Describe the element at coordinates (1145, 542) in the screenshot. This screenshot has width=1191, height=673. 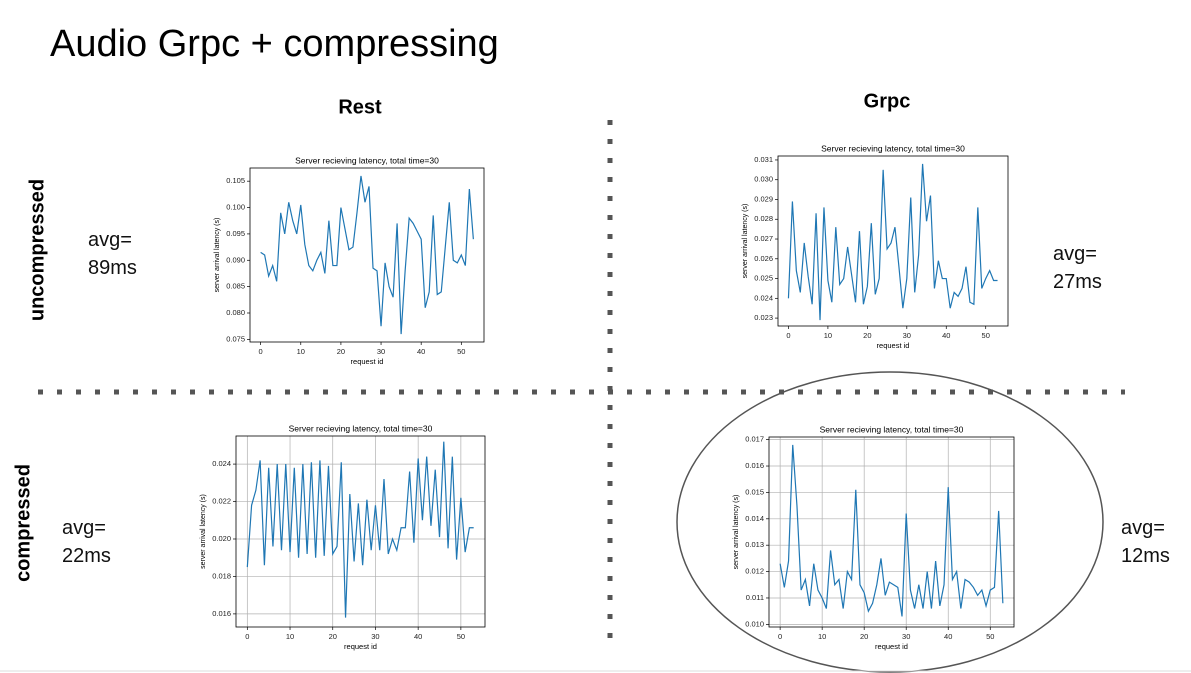
I see `avg-label: avg= 12ms` at that location.